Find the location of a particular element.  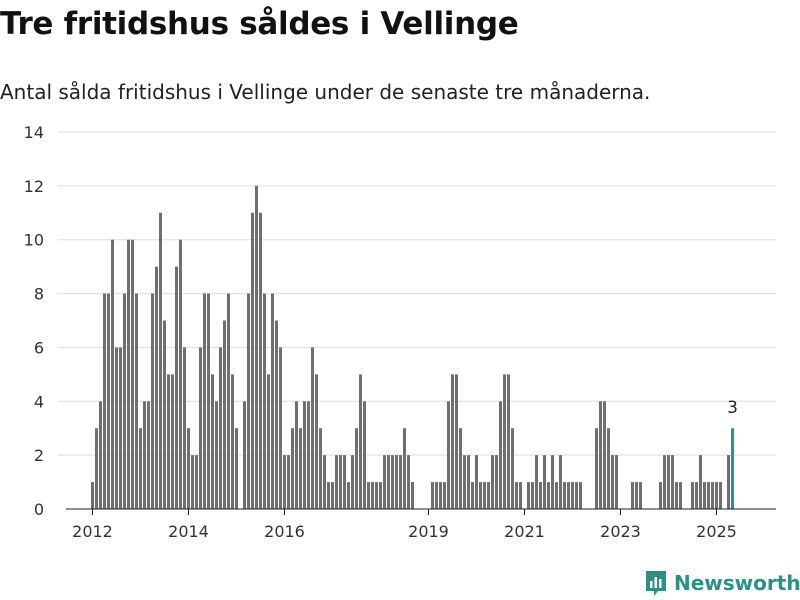

y-tick-label: 2 is located at coordinates (39, 455).